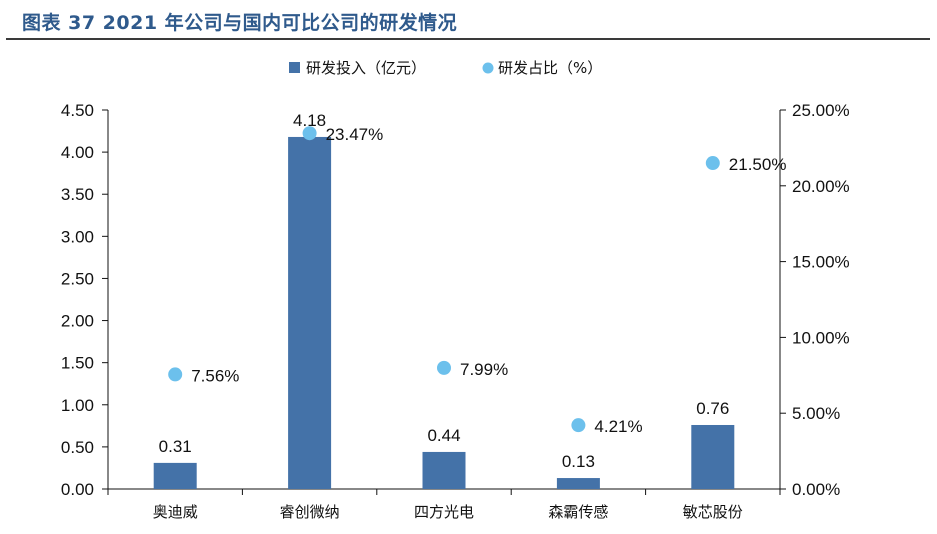 The image size is (937, 534). What do you see at coordinates (484, 369) in the screenshot?
I see `percent-value-label: 7.99%` at bounding box center [484, 369].